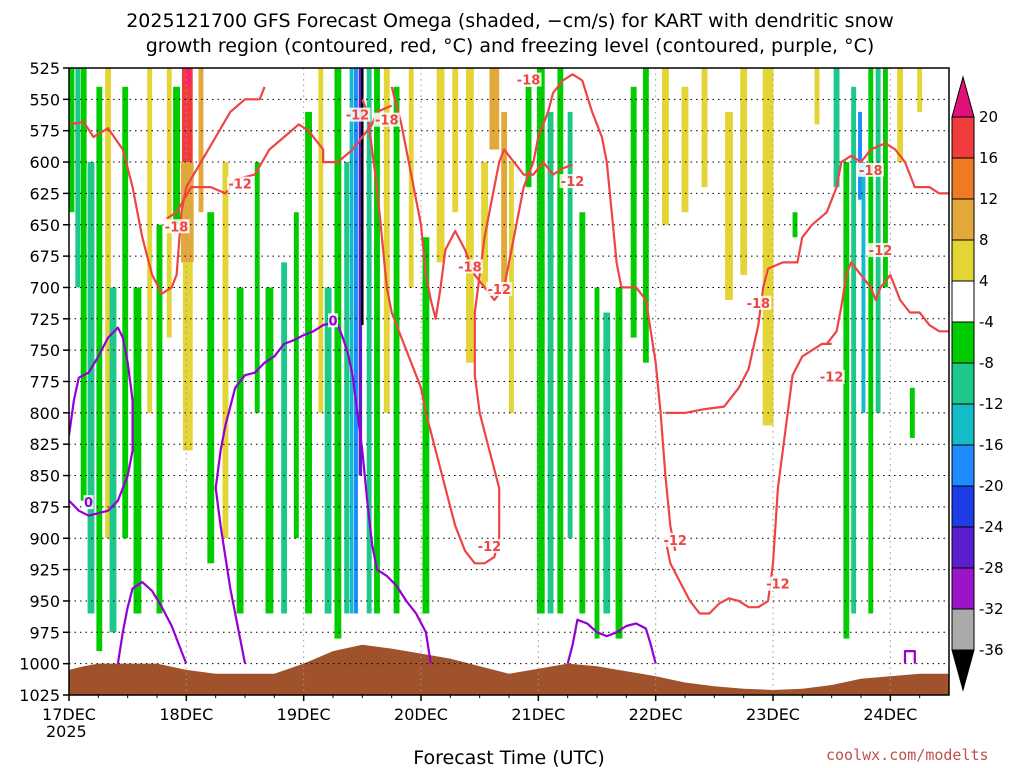 The height and width of the screenshot is (768, 1024). I want to click on red-contour-label-3-bg, so click(386, 119).